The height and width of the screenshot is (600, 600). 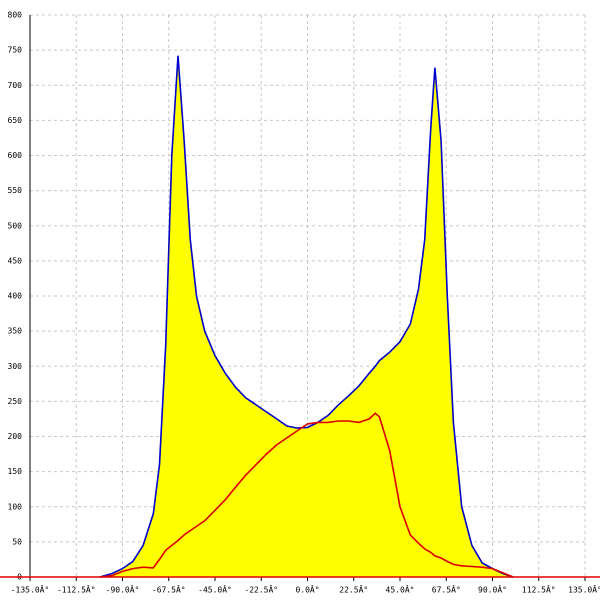 I want to click on x-tick-label: 22.5Â°, so click(x=353, y=589).